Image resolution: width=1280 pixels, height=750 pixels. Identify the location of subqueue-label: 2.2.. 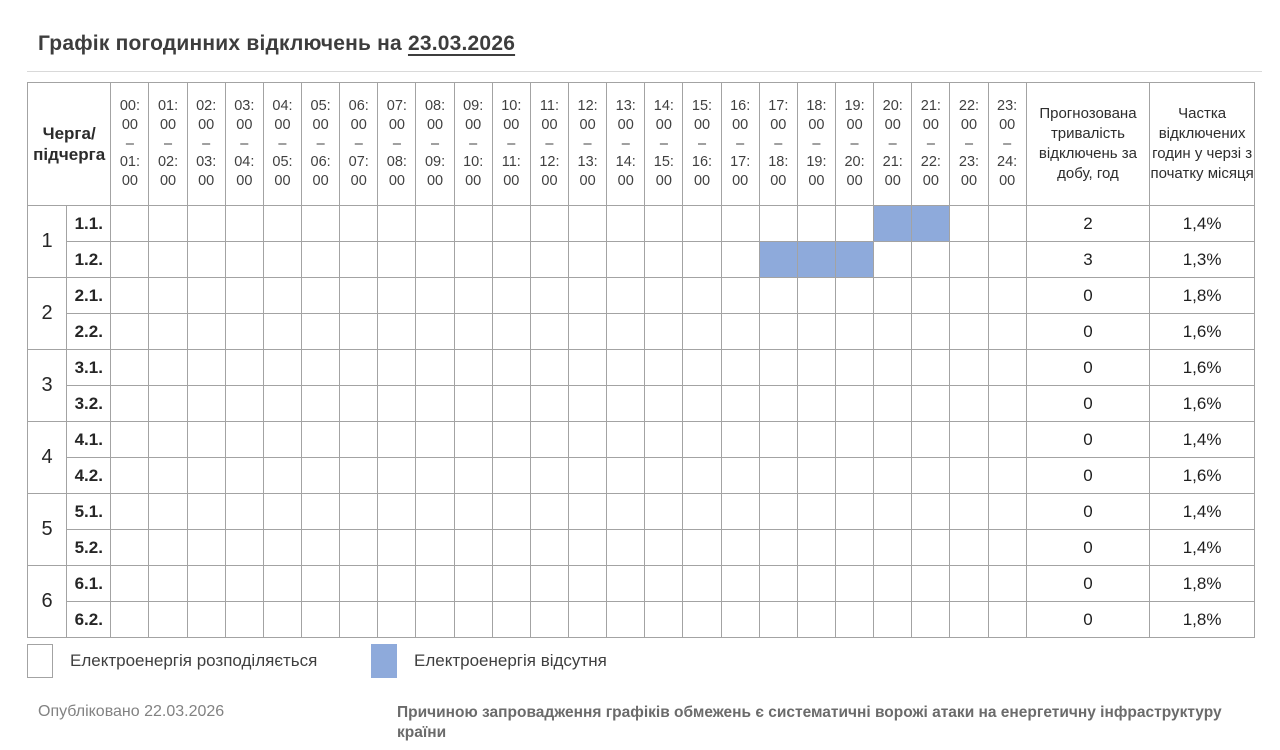
(89, 331).